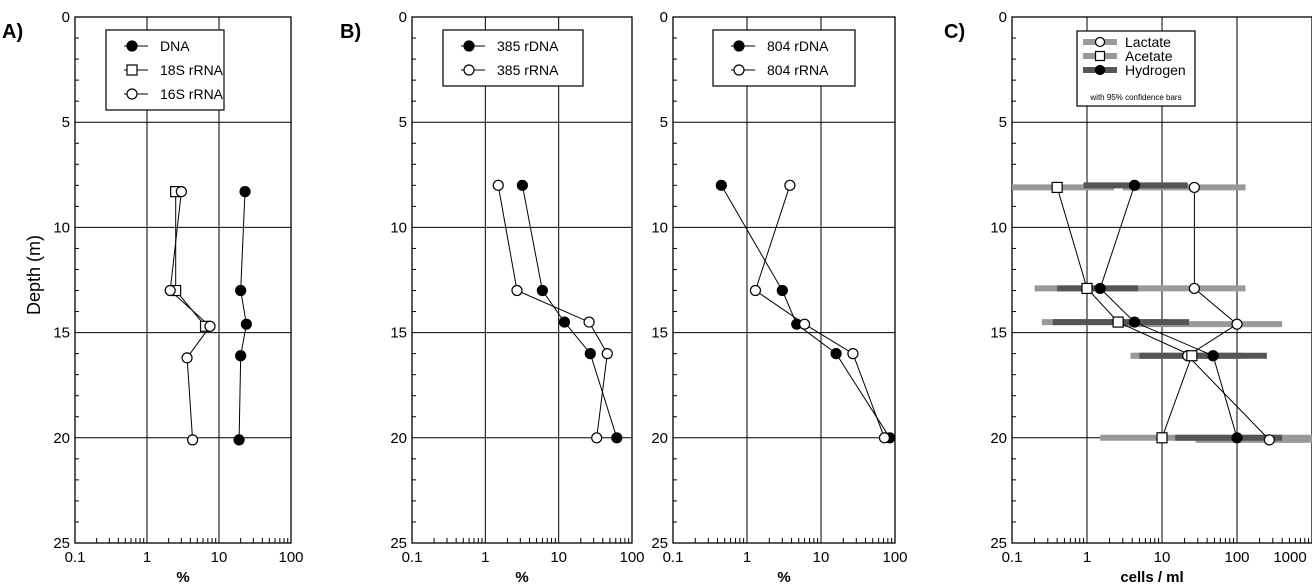 Image resolution: width=1312 pixels, height=586 pixels. I want to click on legend-label: DNA, so click(175, 46).